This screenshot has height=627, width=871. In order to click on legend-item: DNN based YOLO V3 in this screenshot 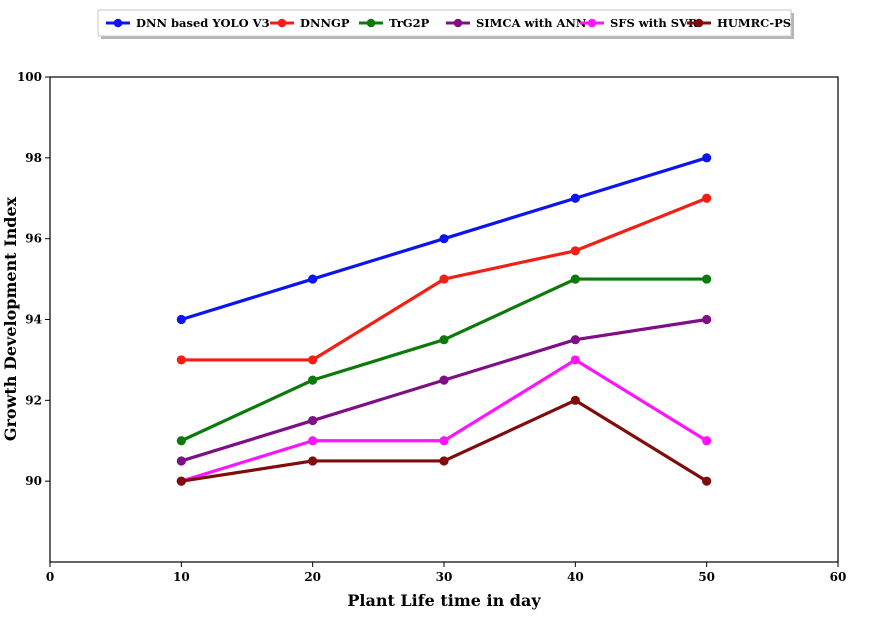, I will do `click(188, 23)`.